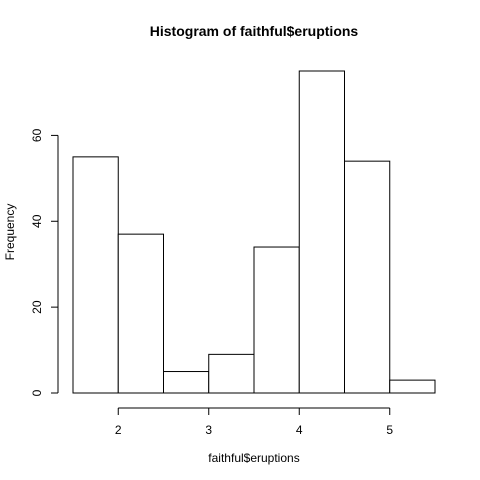 The image size is (480, 480). What do you see at coordinates (37, 135) in the screenshot?
I see `y-tick-label: 60` at bounding box center [37, 135].